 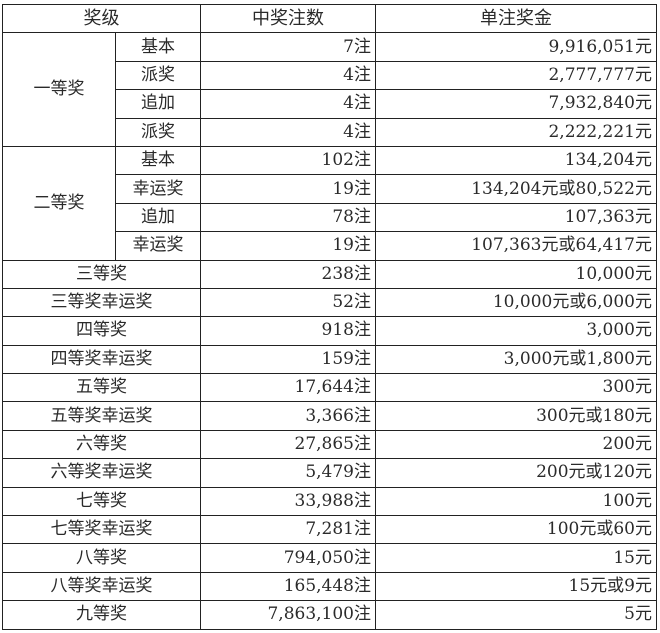 I want to click on table-row: 追加 78注 107,363元, so click(x=330, y=217).